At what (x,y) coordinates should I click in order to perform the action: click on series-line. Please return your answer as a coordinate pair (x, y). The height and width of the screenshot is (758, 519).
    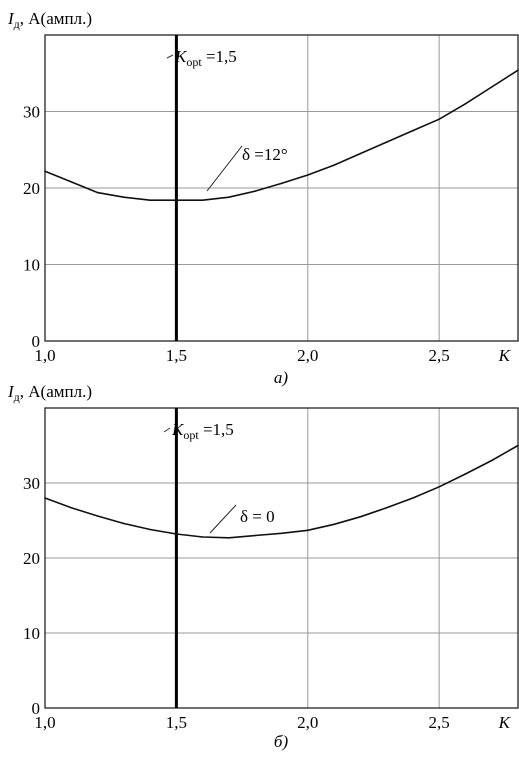
    Looking at the image, I should click on (281, 491).